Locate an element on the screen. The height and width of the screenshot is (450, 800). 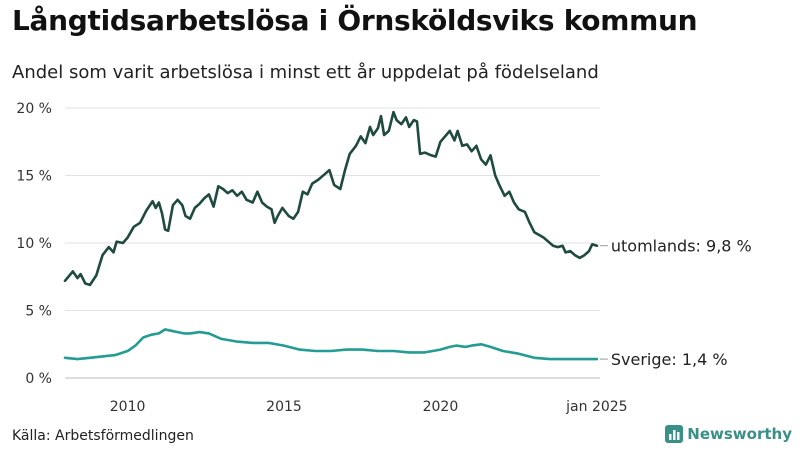
series-end-labels: utomlands: 9,8 % Sverige: 1,4 % is located at coordinates (675, 303).